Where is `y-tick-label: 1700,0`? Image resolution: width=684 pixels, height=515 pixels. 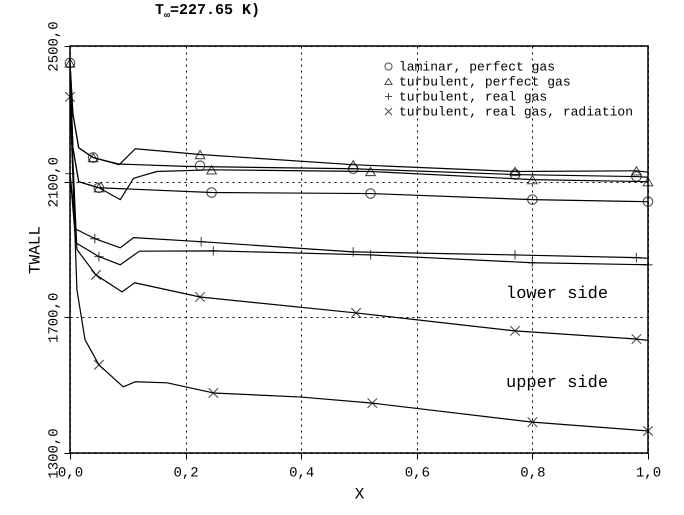
y-tick-label: 1700,0 is located at coordinates (54, 318).